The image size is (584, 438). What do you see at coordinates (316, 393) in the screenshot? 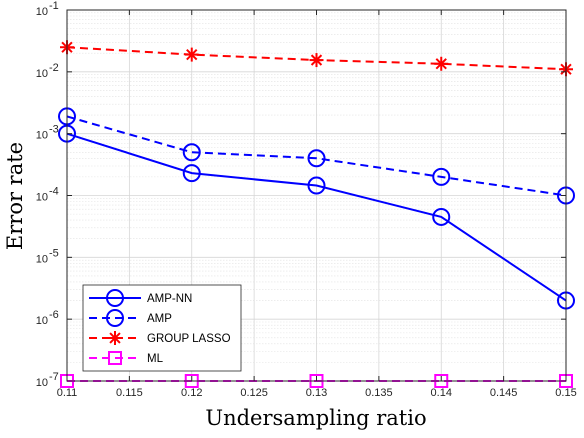
I see `x-tick-label: 0.13` at bounding box center [316, 393].